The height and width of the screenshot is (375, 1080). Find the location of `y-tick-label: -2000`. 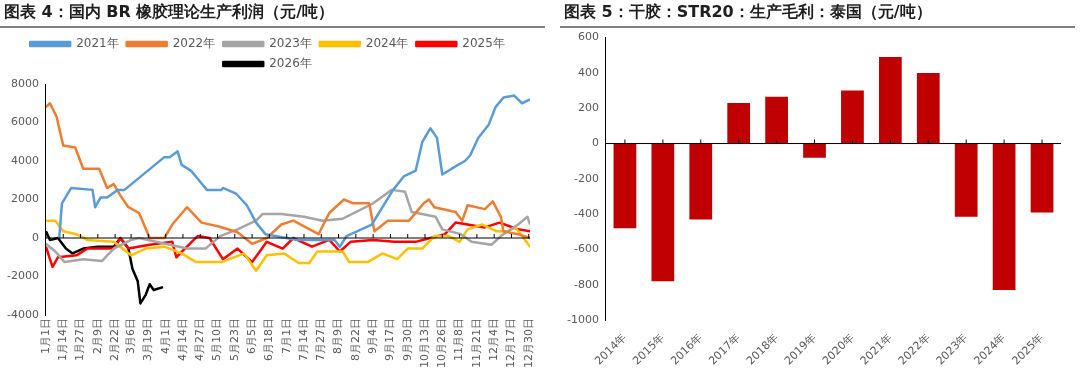

y-tick-label: -2000 is located at coordinates (22, 276).